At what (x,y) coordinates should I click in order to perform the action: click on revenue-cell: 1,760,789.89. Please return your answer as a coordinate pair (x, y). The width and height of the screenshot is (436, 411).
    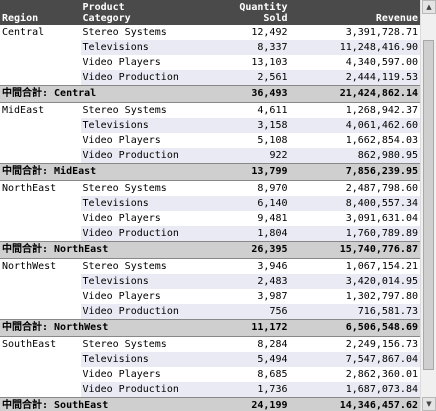
    Looking at the image, I should click on (354, 234).